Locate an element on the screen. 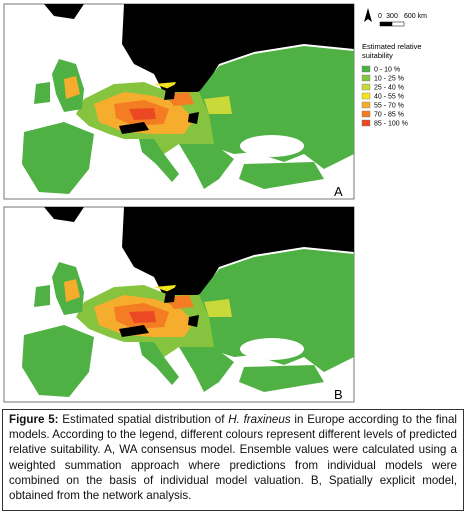 The height and width of the screenshot is (514, 464). caption-text: Estimated spatial distribution of is located at coordinates (143, 419).